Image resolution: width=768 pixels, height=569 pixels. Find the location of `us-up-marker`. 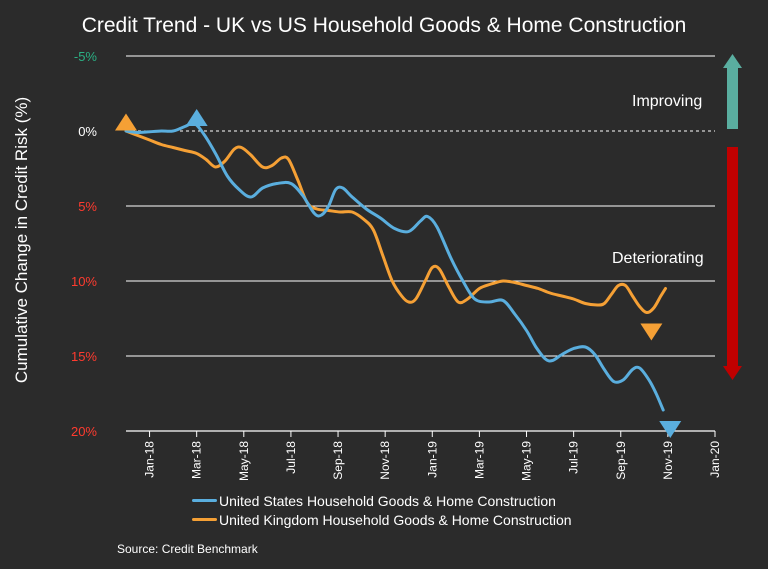

us-up-marker is located at coordinates (196, 117).